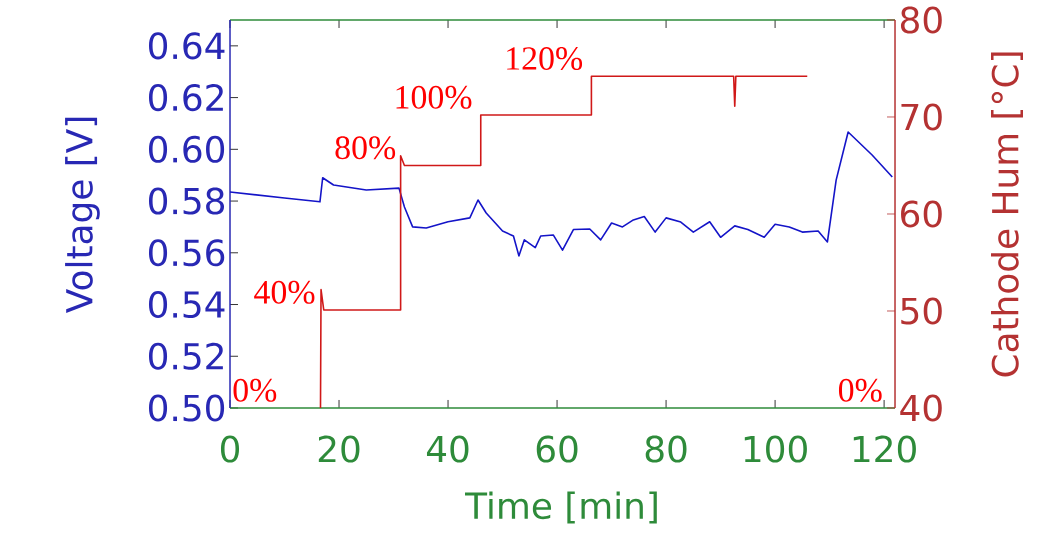 This screenshot has width=1046, height=548. What do you see at coordinates (339, 449) in the screenshot?
I see `x-tick-label: 20` at bounding box center [339, 449].